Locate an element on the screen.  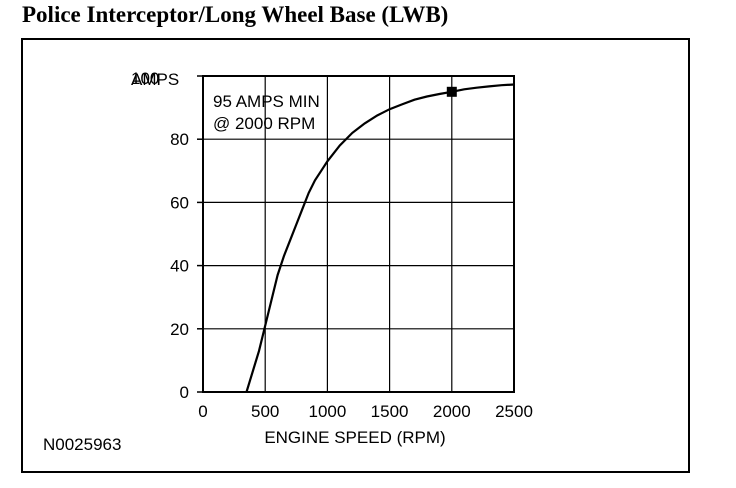
y-tick-label: 0 is located at coordinates (184, 392).